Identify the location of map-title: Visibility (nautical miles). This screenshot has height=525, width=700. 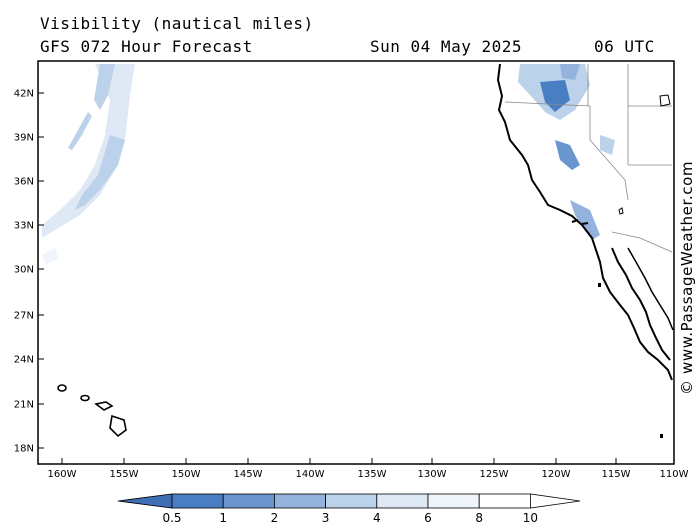
(177, 23).